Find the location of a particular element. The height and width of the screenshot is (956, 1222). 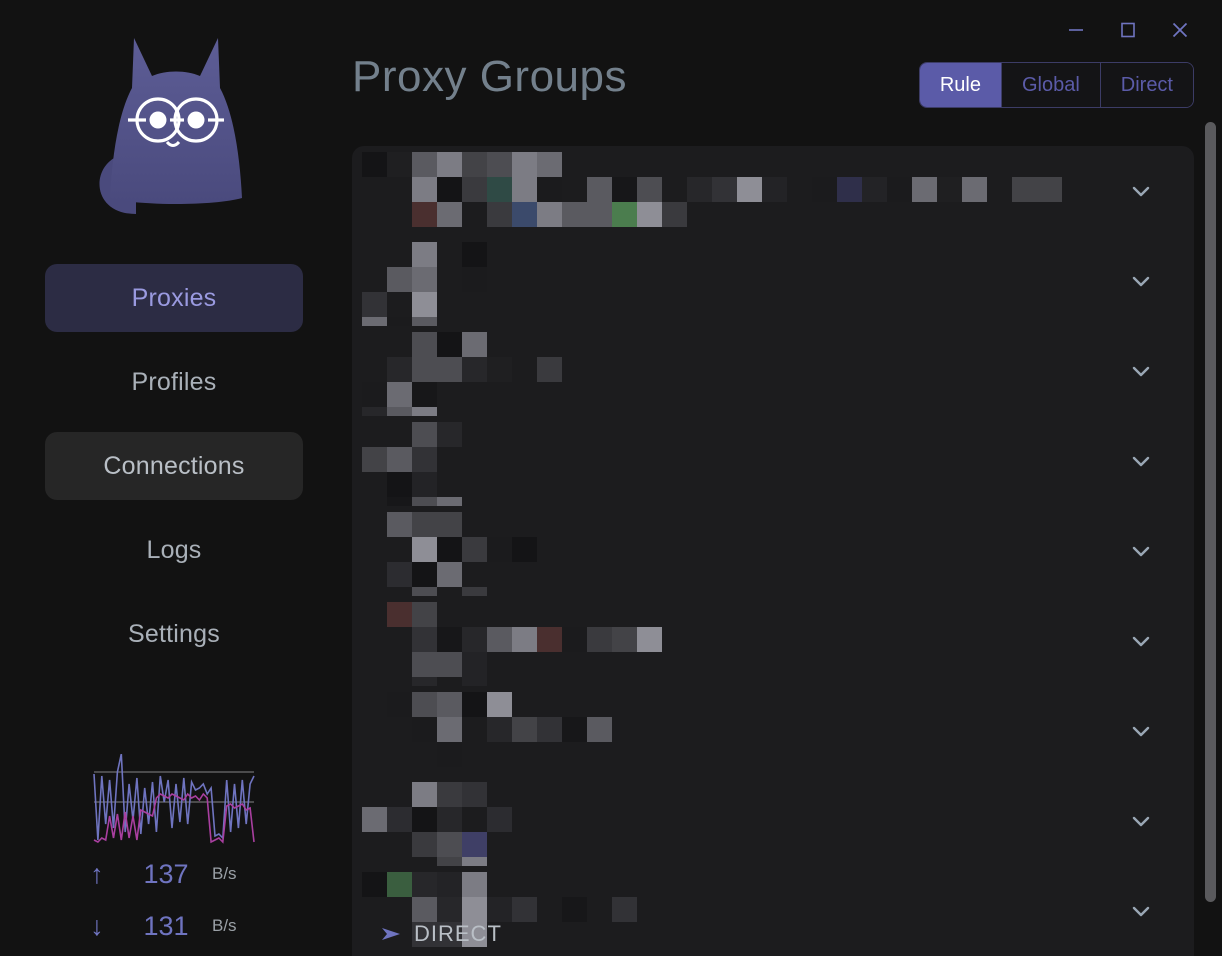

sidebar-item-logs: Logs is located at coordinates (174, 550).